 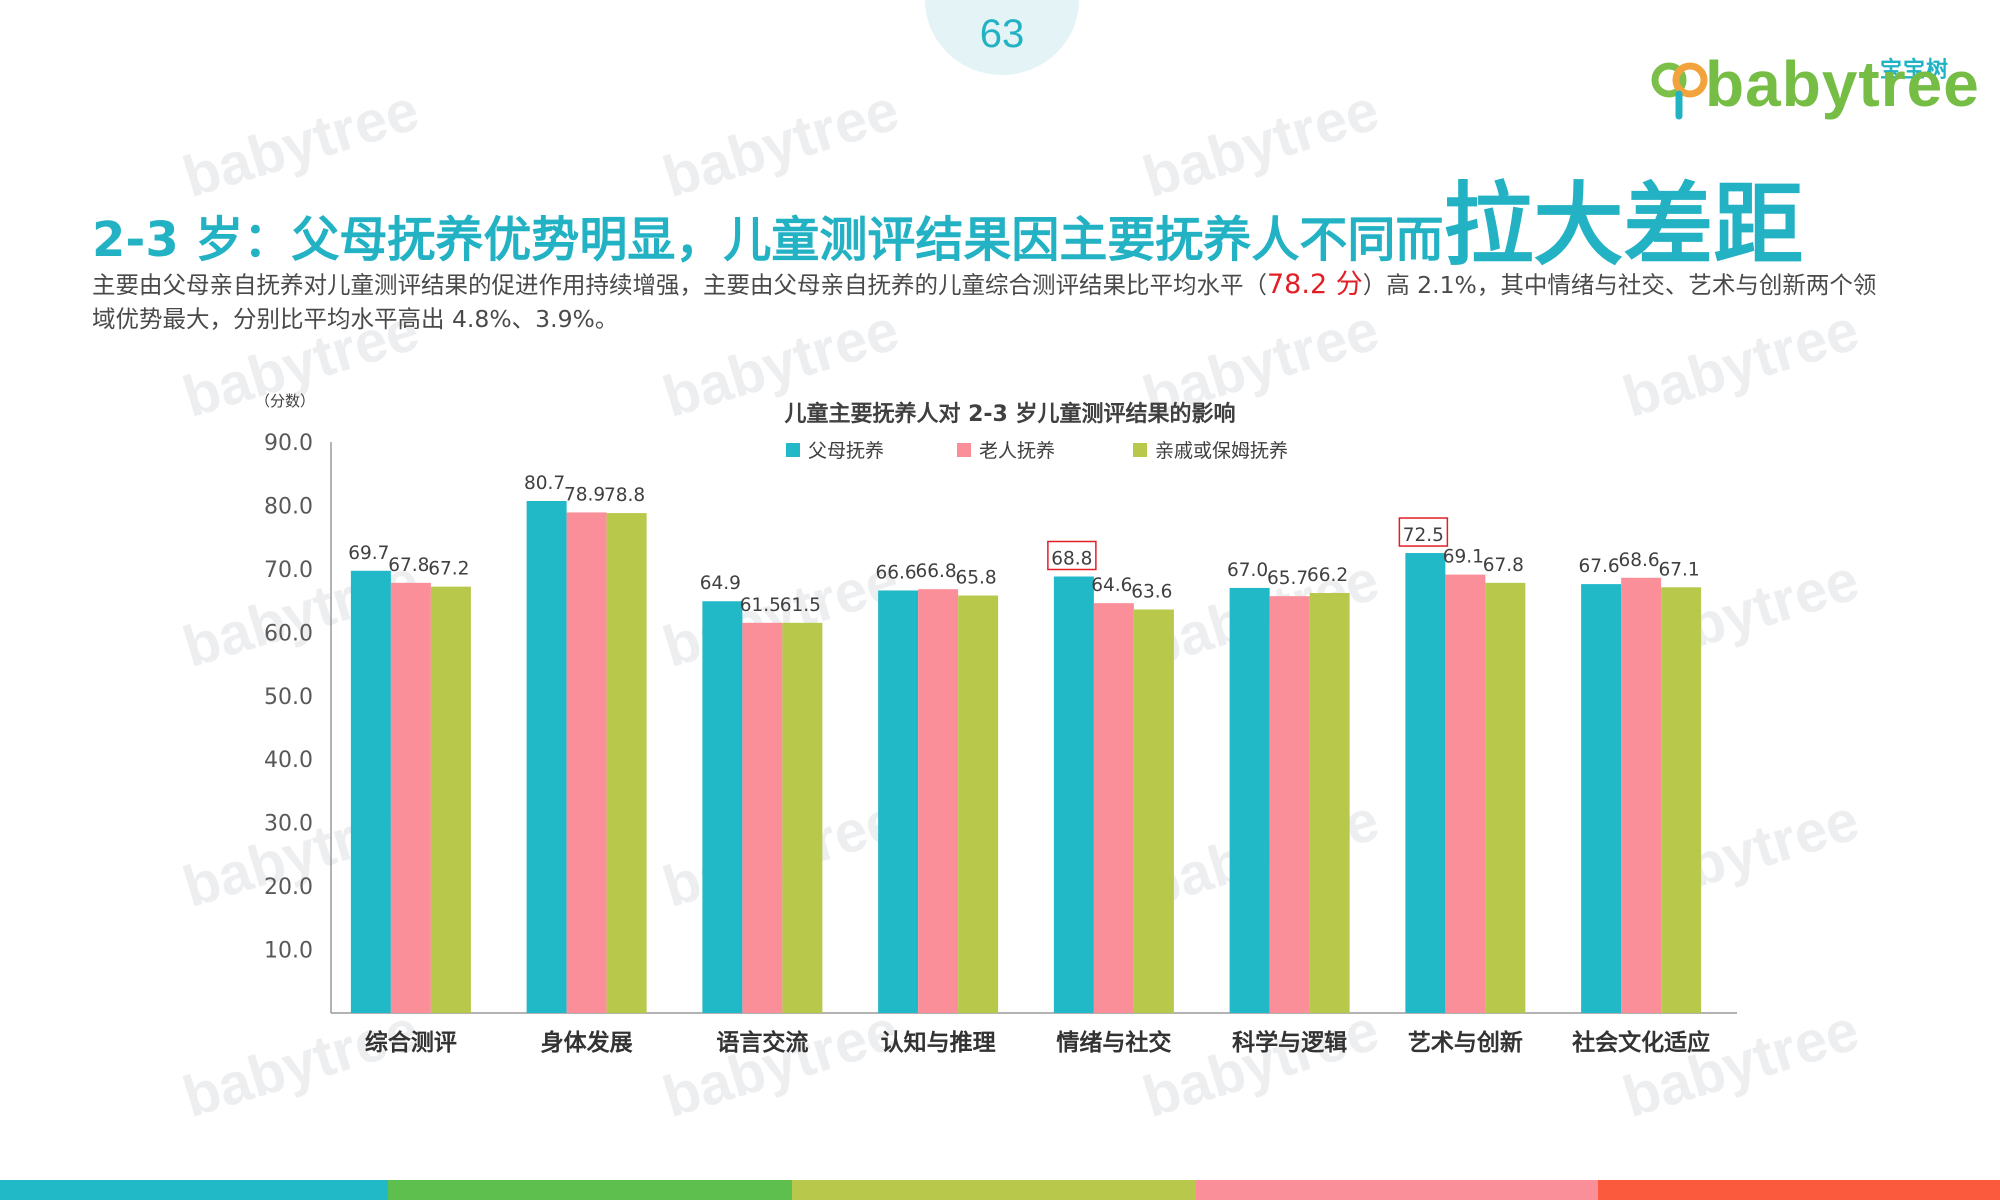 I want to click on data-label: 78.9, so click(x=584, y=494).